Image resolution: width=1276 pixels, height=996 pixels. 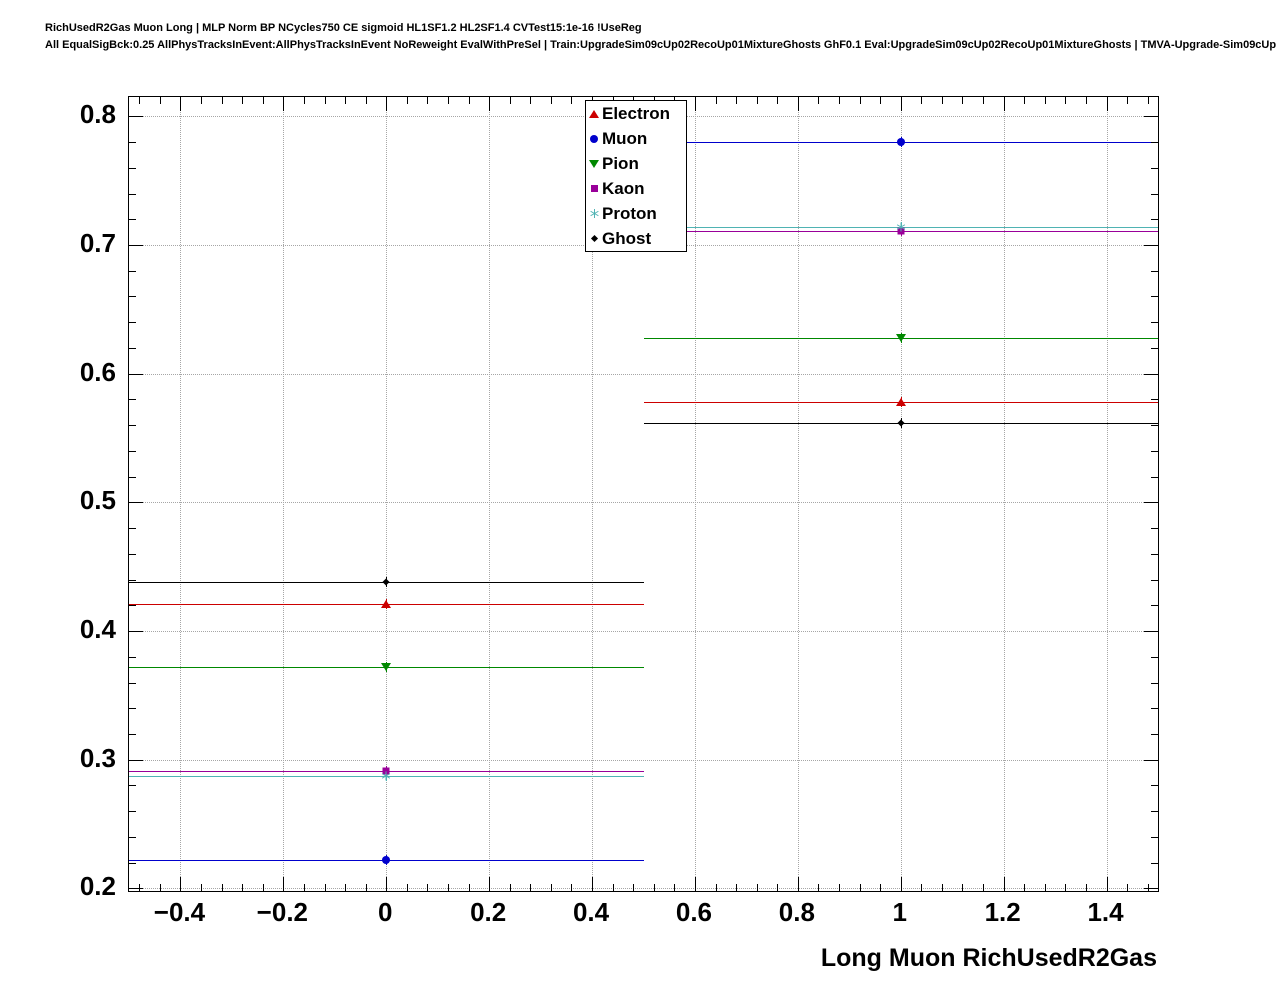 What do you see at coordinates (629, 213) in the screenshot?
I see `legend-label: Proton` at bounding box center [629, 213].